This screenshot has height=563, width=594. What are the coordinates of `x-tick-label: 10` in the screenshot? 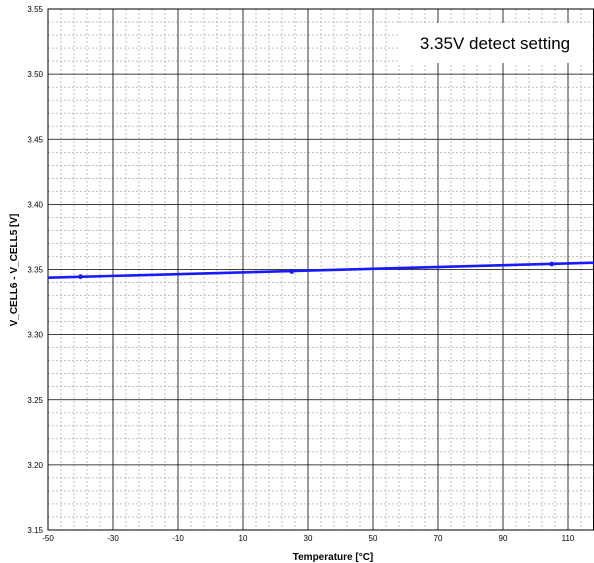 It's located at (243, 538).